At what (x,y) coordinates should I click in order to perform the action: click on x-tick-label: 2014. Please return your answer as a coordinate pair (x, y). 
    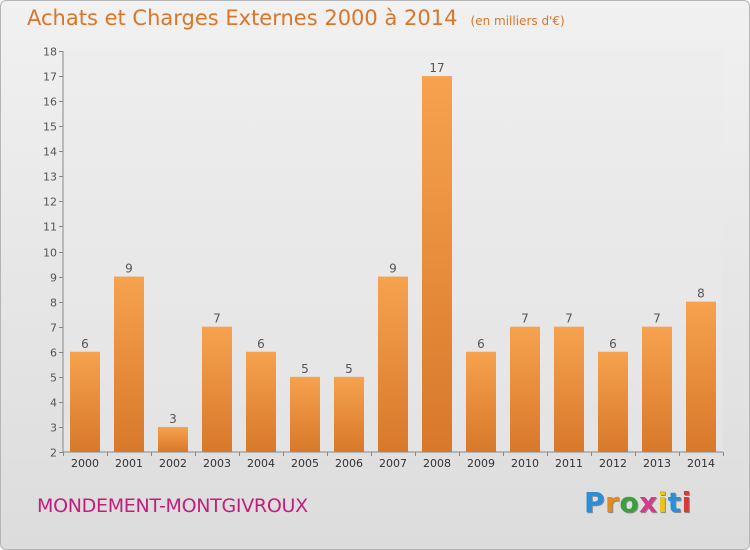
    Looking at the image, I should click on (701, 463).